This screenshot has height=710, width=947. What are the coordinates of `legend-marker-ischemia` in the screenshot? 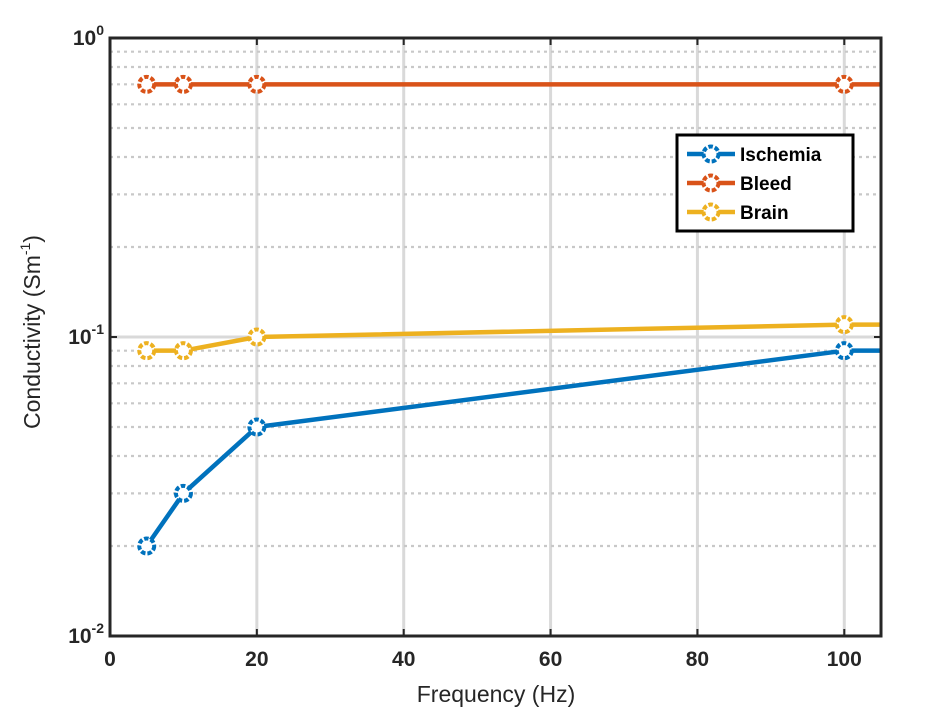 It's located at (711, 154).